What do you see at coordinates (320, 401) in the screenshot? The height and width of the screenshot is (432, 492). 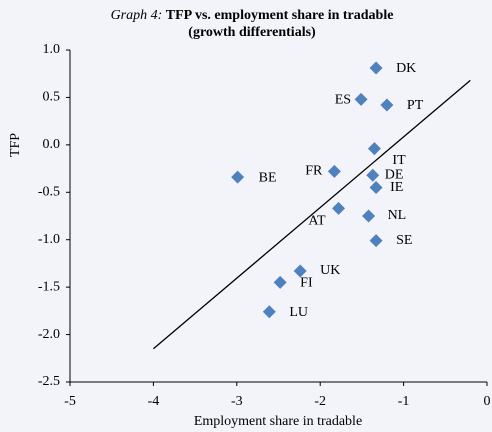 I see `x-tick-label: -2` at bounding box center [320, 401].